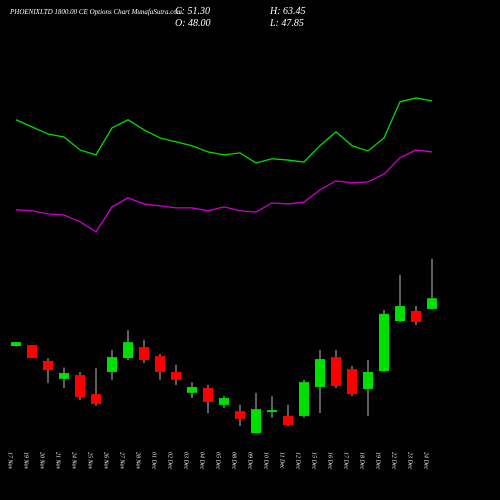 The height and width of the screenshot is (500, 500). What do you see at coordinates (378, 460) in the screenshot?
I see `x-tick-label: 19 Dec` at bounding box center [378, 460].